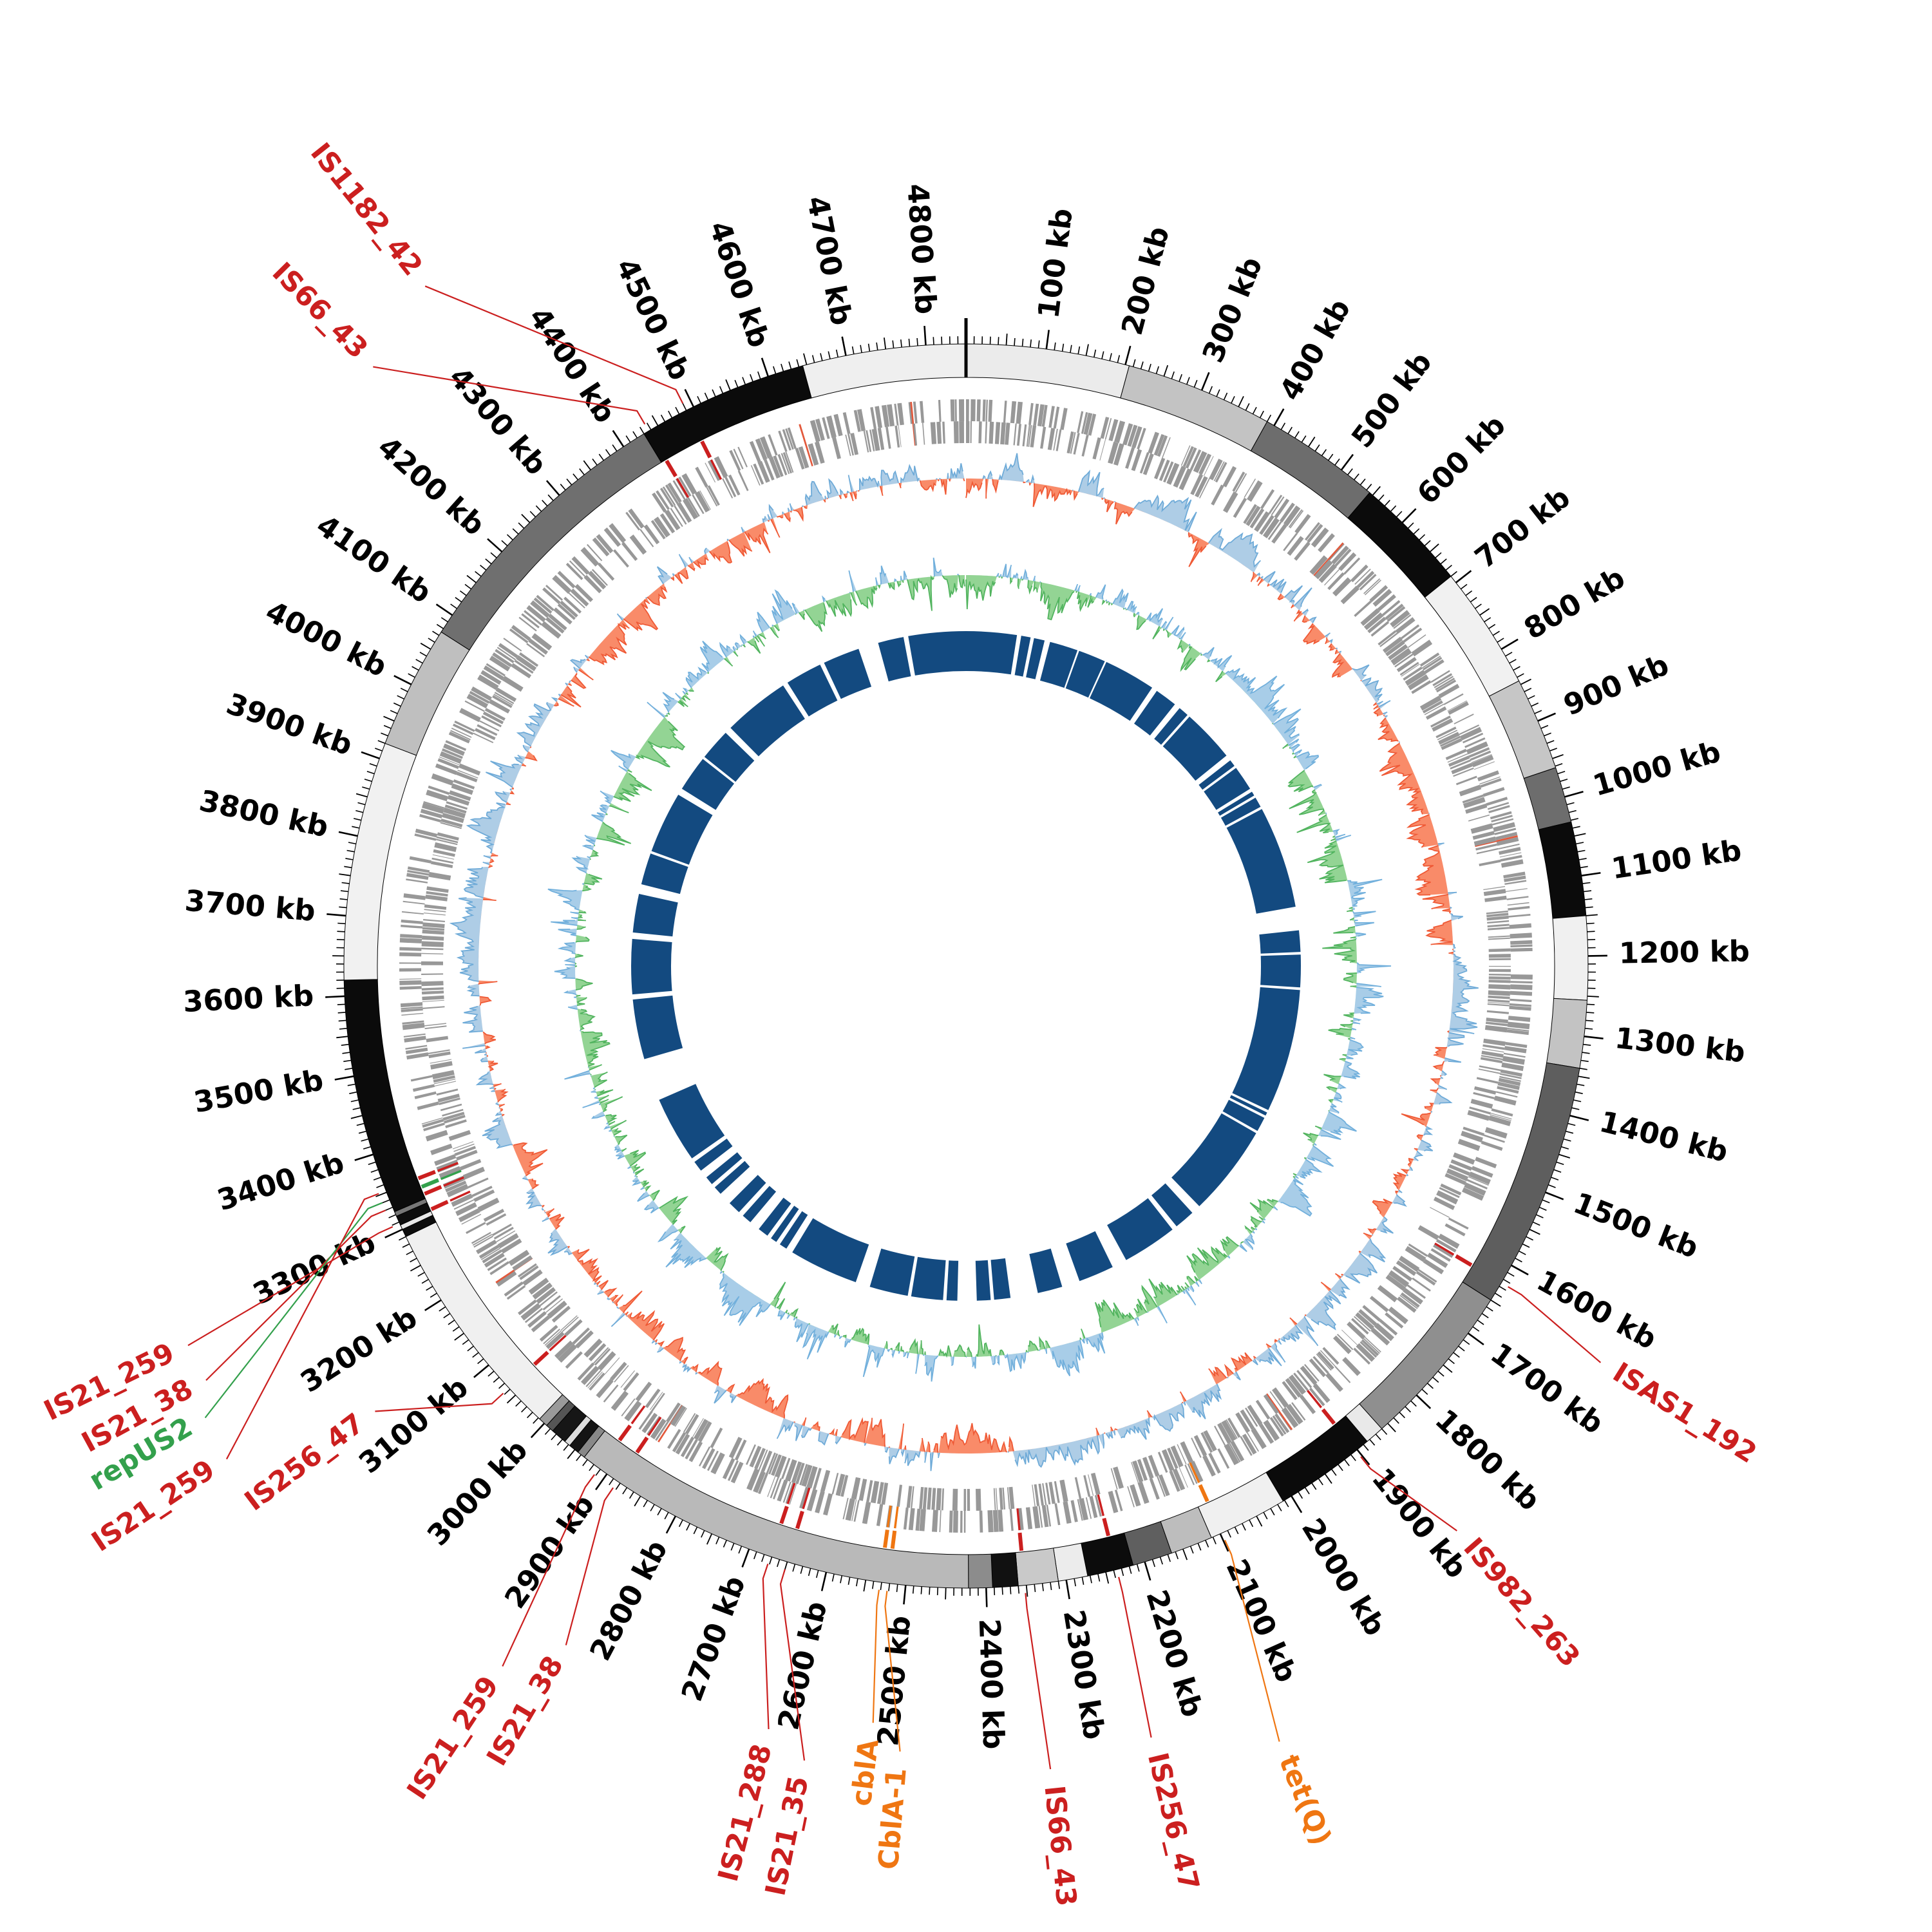 This screenshot has height=1932, width=1932. I want to click on svg-text: 2300 kb, so click(1084, 1675).